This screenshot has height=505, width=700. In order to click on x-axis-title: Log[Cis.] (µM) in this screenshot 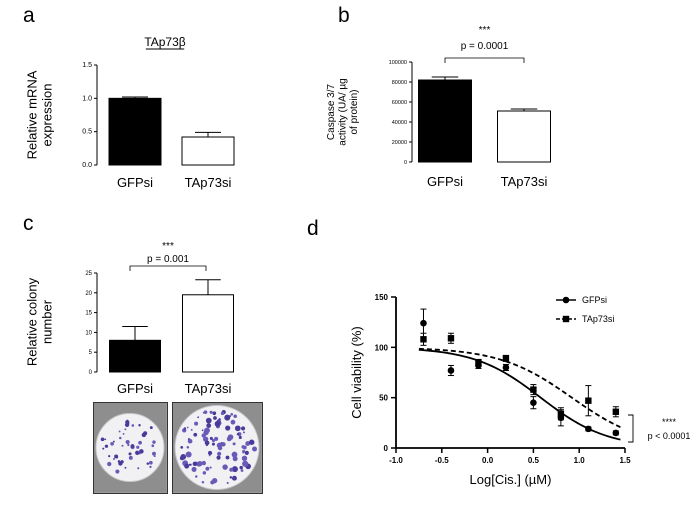, I will do `click(511, 479)`.